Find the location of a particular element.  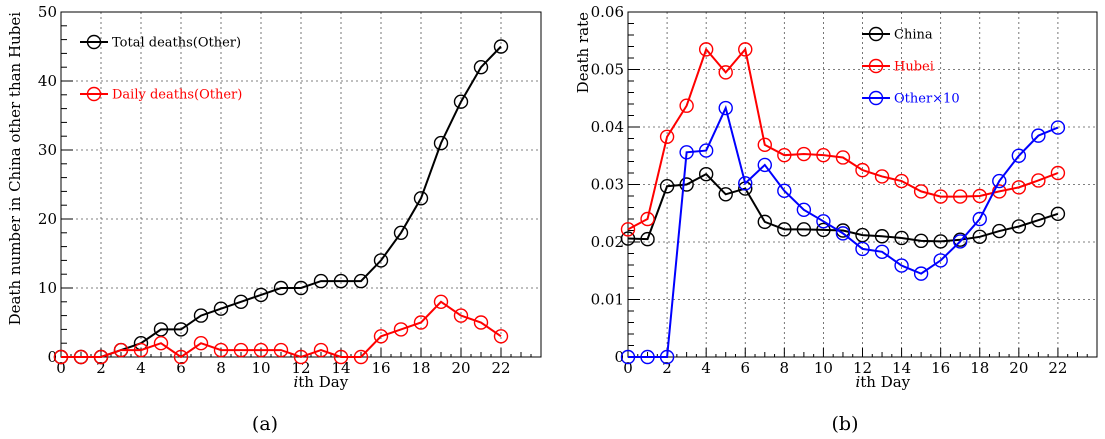

y-tick-label: 0.06 is located at coordinates (607, 12).